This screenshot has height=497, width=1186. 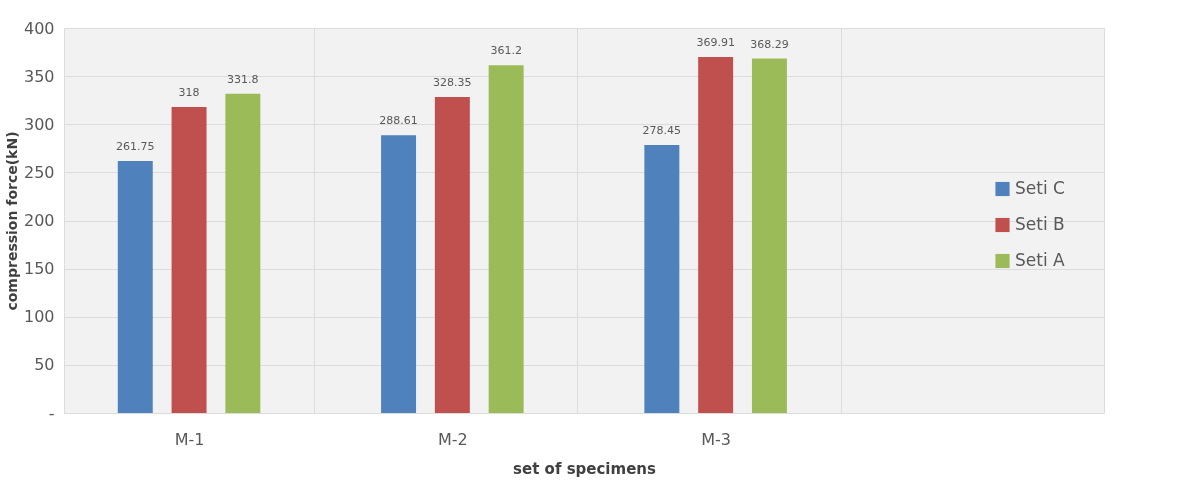 What do you see at coordinates (1040, 224) in the screenshot?
I see `legend-label: Seti B` at bounding box center [1040, 224].